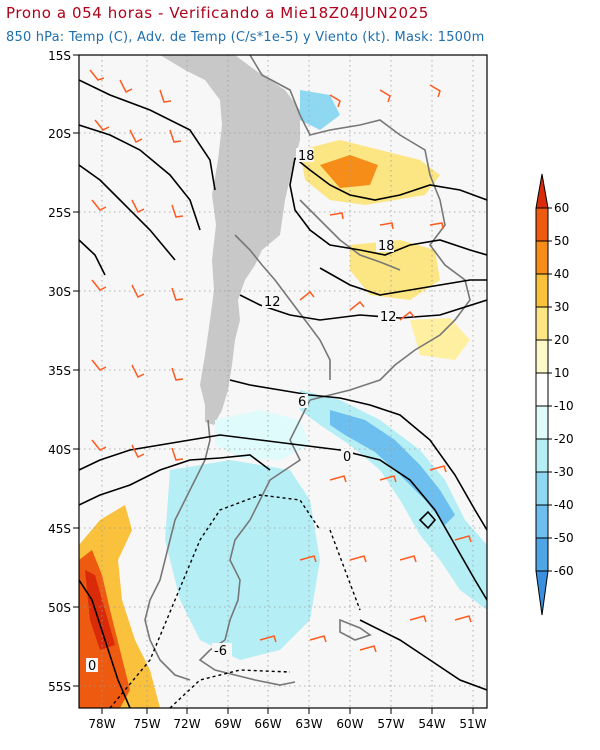 The image size is (600, 750). Describe the element at coordinates (561, 373) in the screenshot. I see `colorbar-label: 10` at that location.